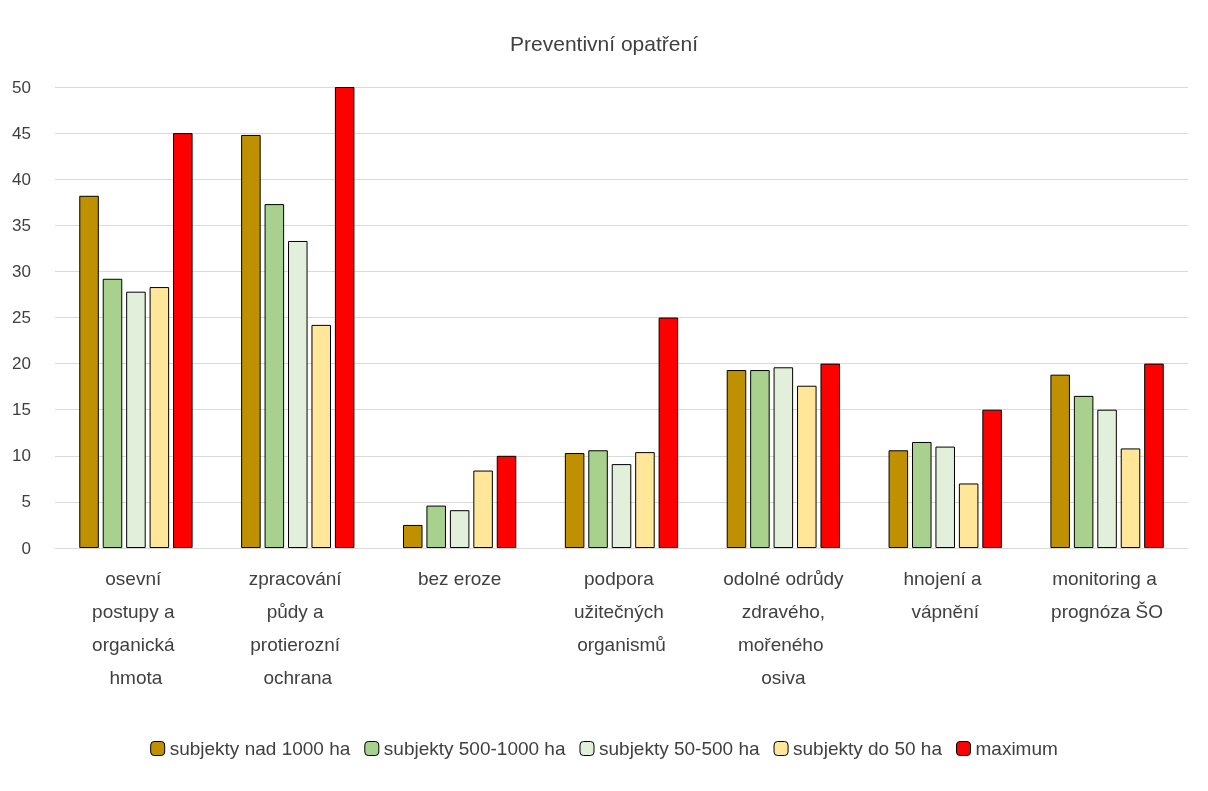 This screenshot has width=1208, height=791. Describe the element at coordinates (604, 43) in the screenshot. I see `chart-title: Preventivní opatření` at that location.